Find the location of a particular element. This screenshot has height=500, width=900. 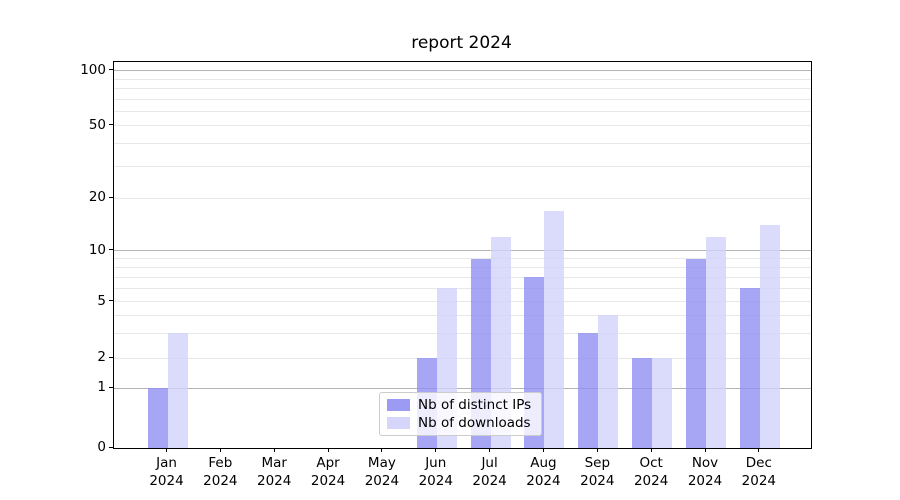

legend-swatch-distinct-ips is located at coordinates (398, 405).